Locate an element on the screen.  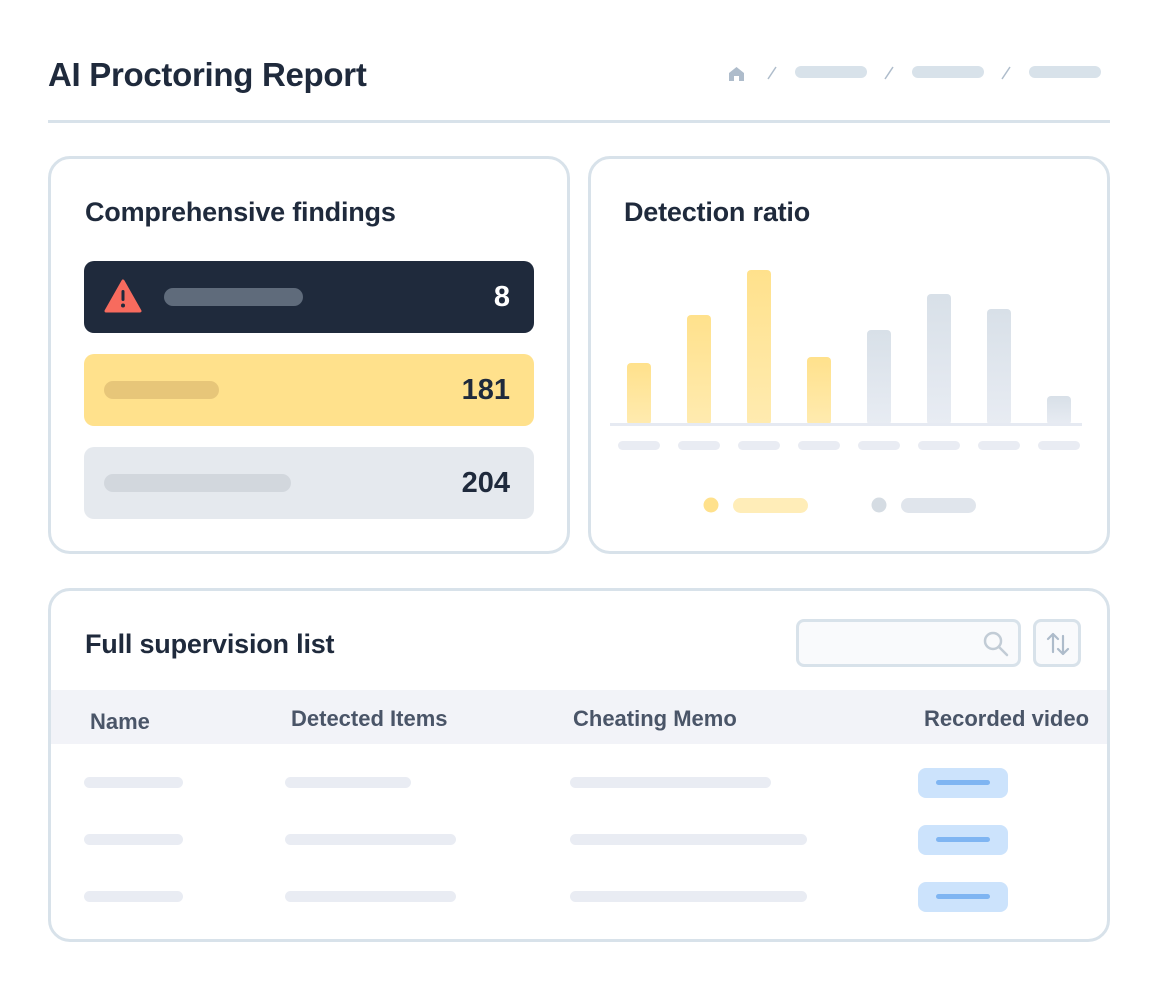
legend-dot-gray is located at coordinates (879, 505).